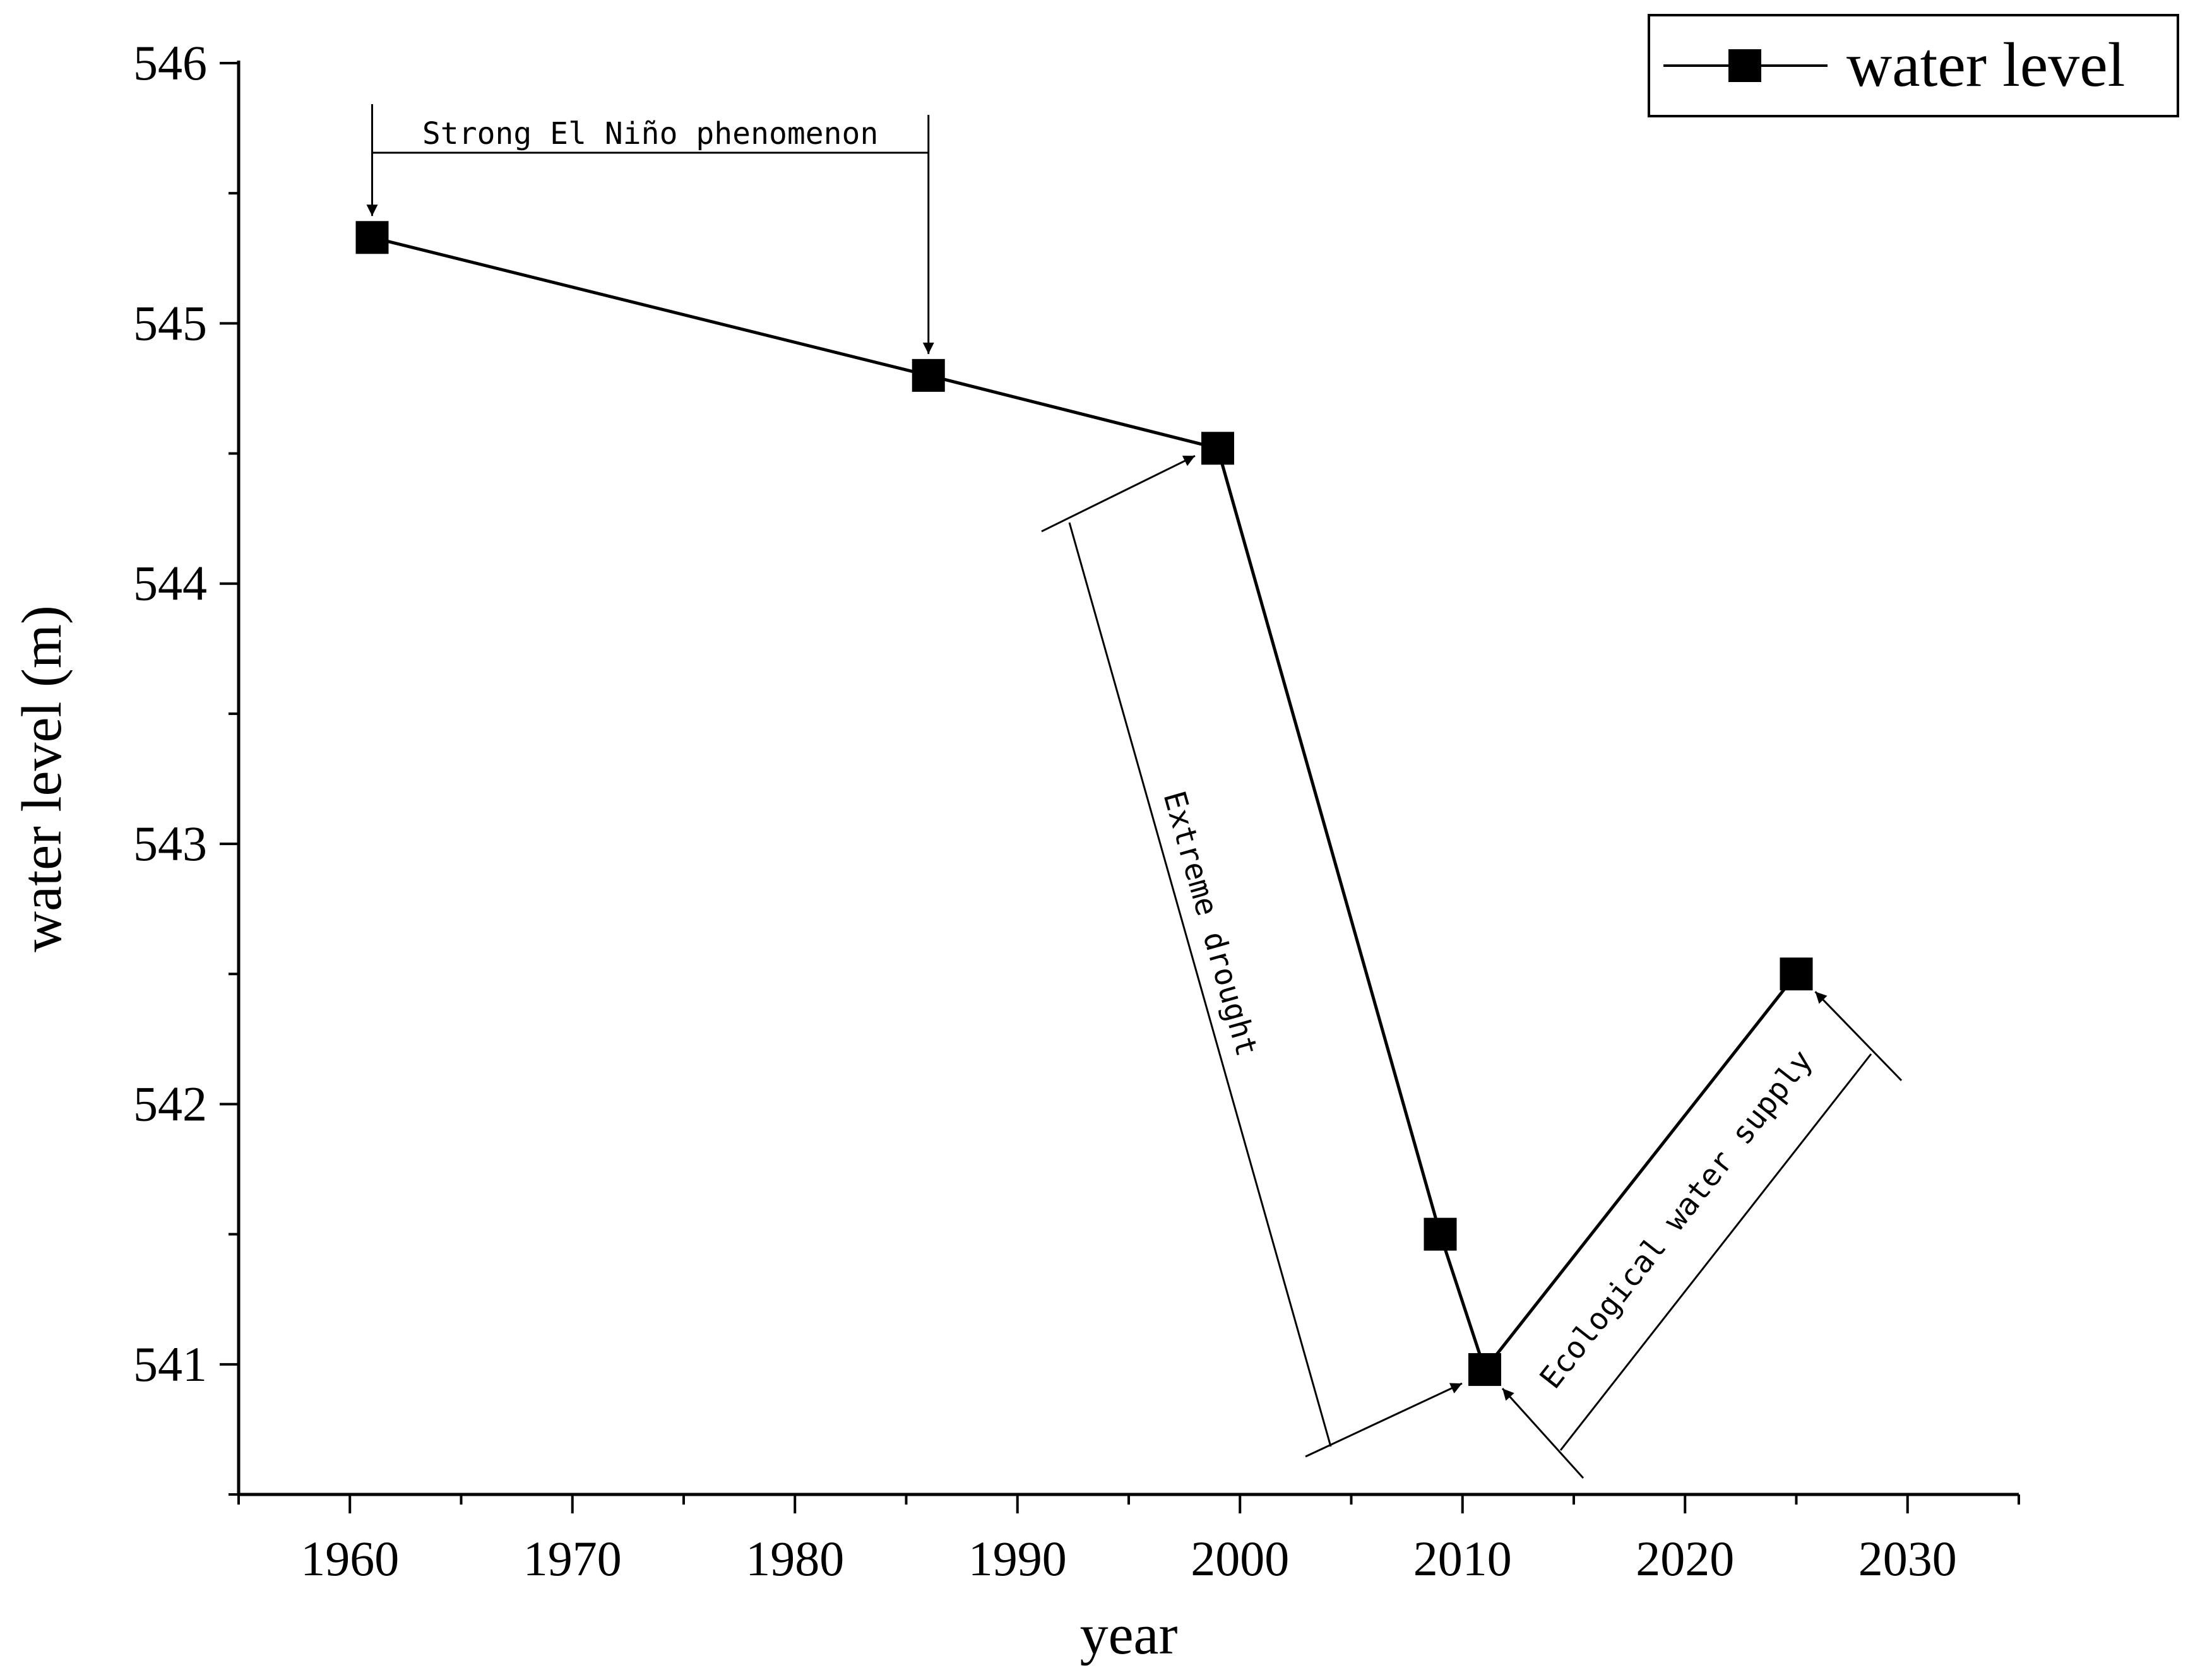 This screenshot has width=2188, height=1680. Describe the element at coordinates (1462, 1558) in the screenshot. I see `x-tick-label: 2010` at that location.